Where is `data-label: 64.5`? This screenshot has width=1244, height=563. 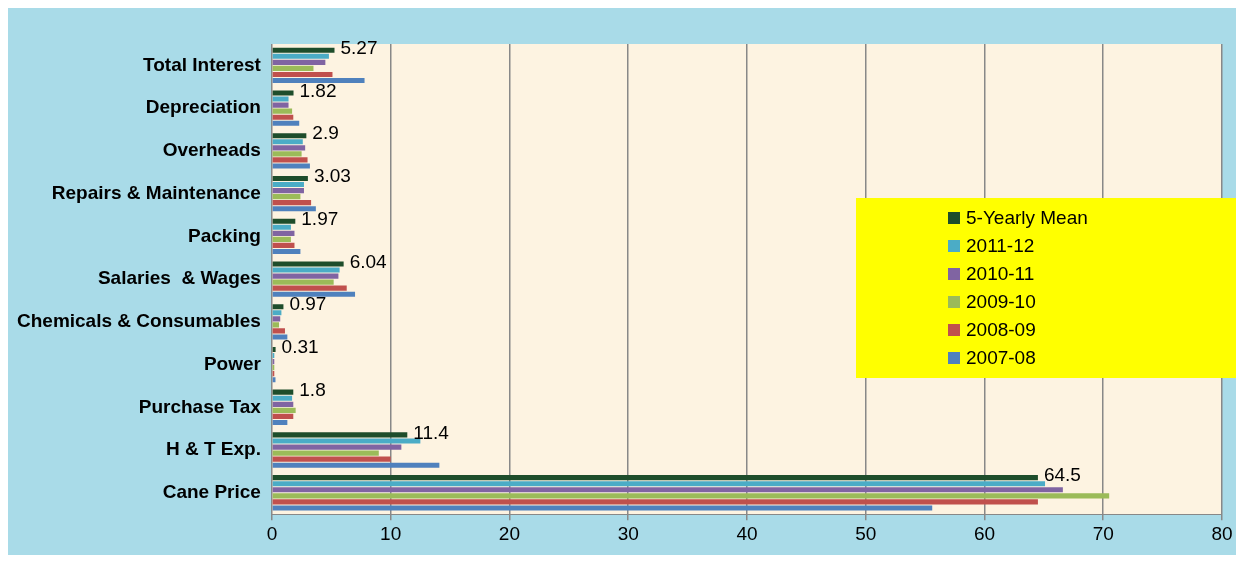 data-label: 64.5 is located at coordinates (1062, 475).